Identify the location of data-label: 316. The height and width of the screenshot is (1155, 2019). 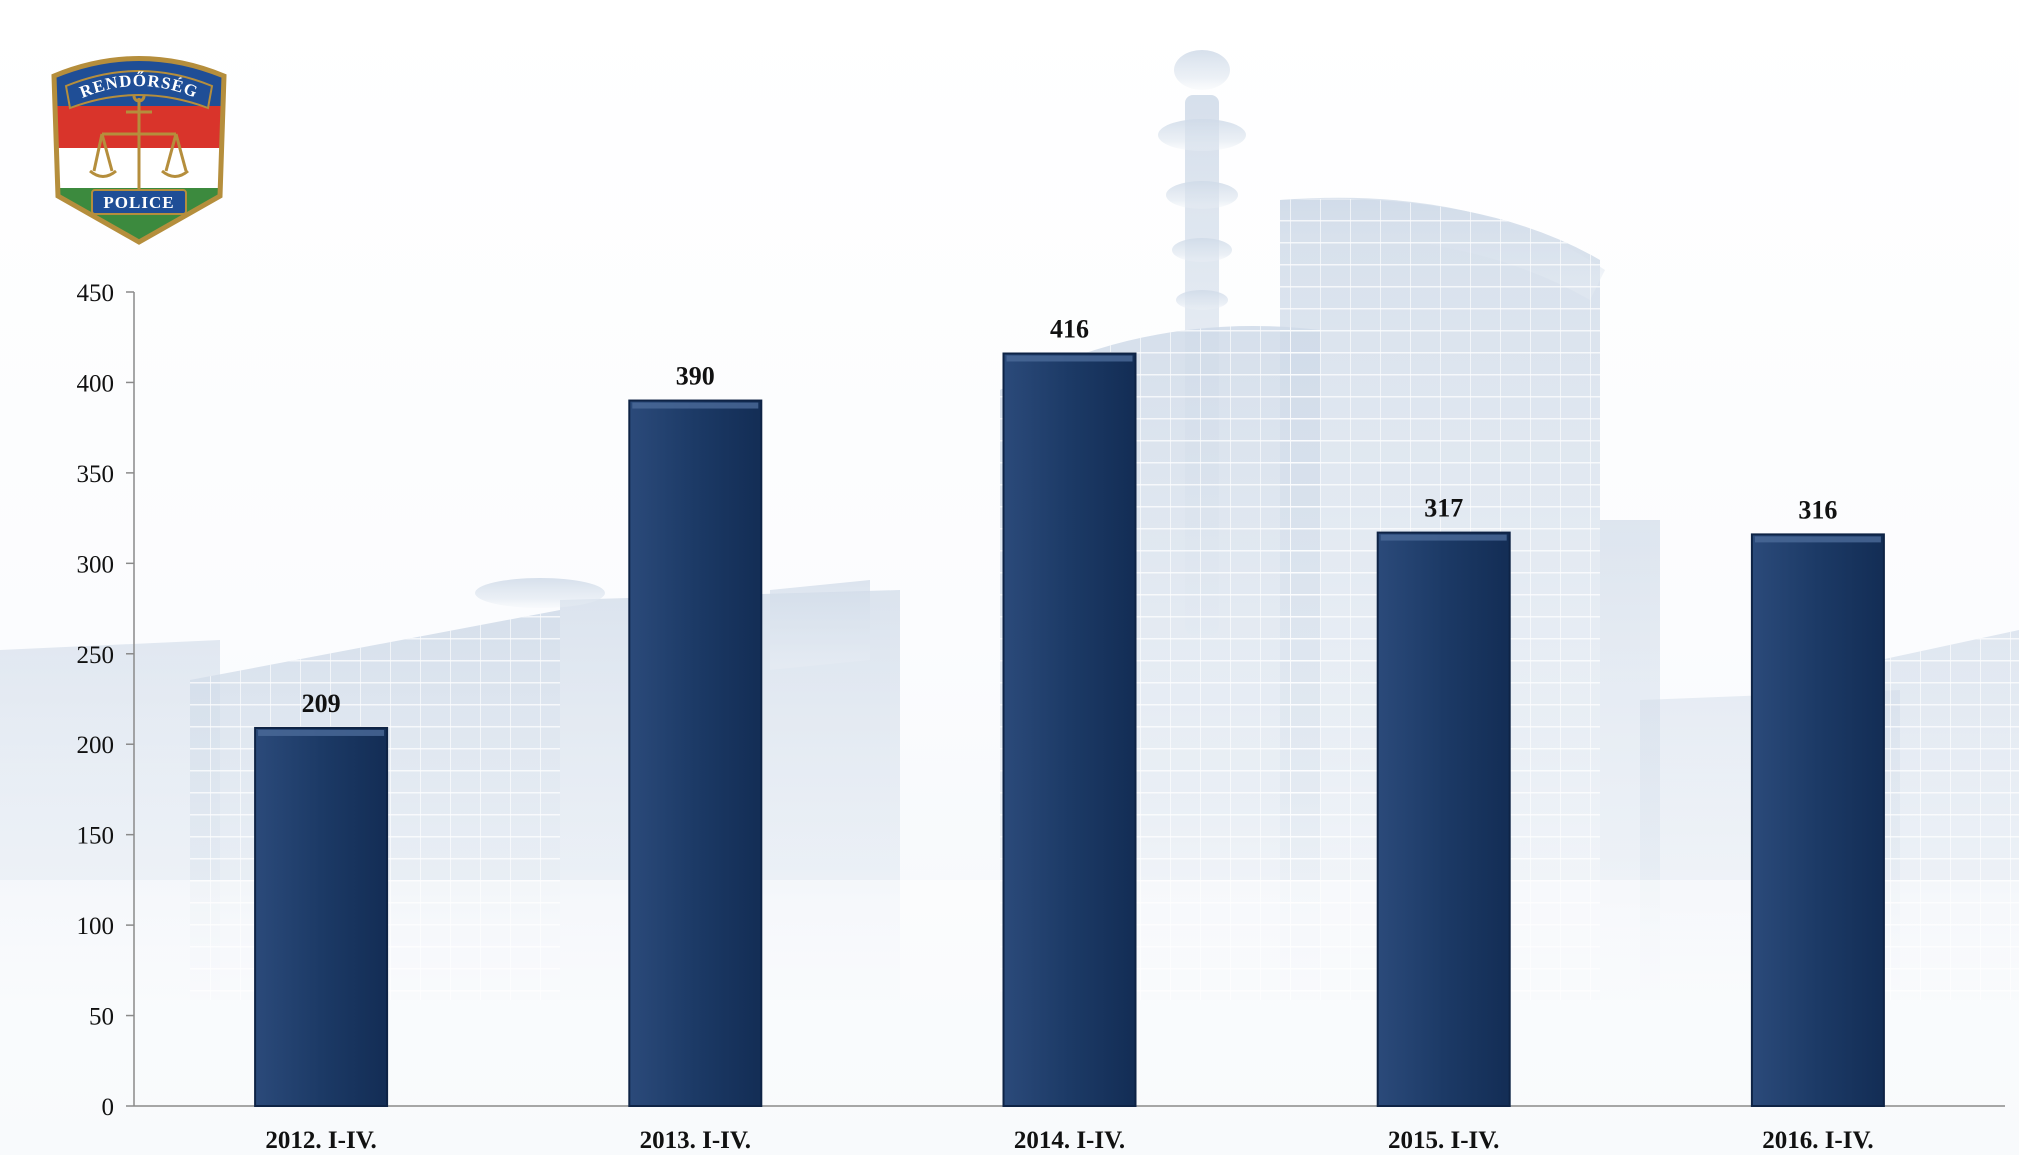
(1817, 509).